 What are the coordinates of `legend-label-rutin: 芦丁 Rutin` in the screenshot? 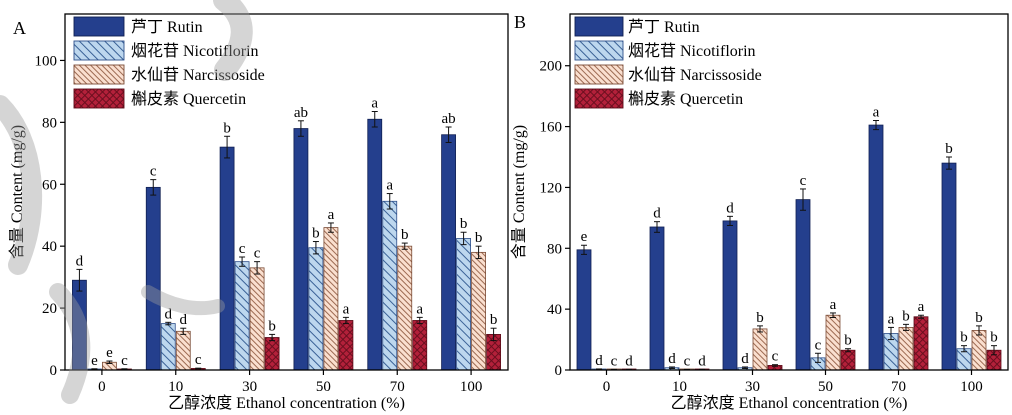 It's located at (167, 27).